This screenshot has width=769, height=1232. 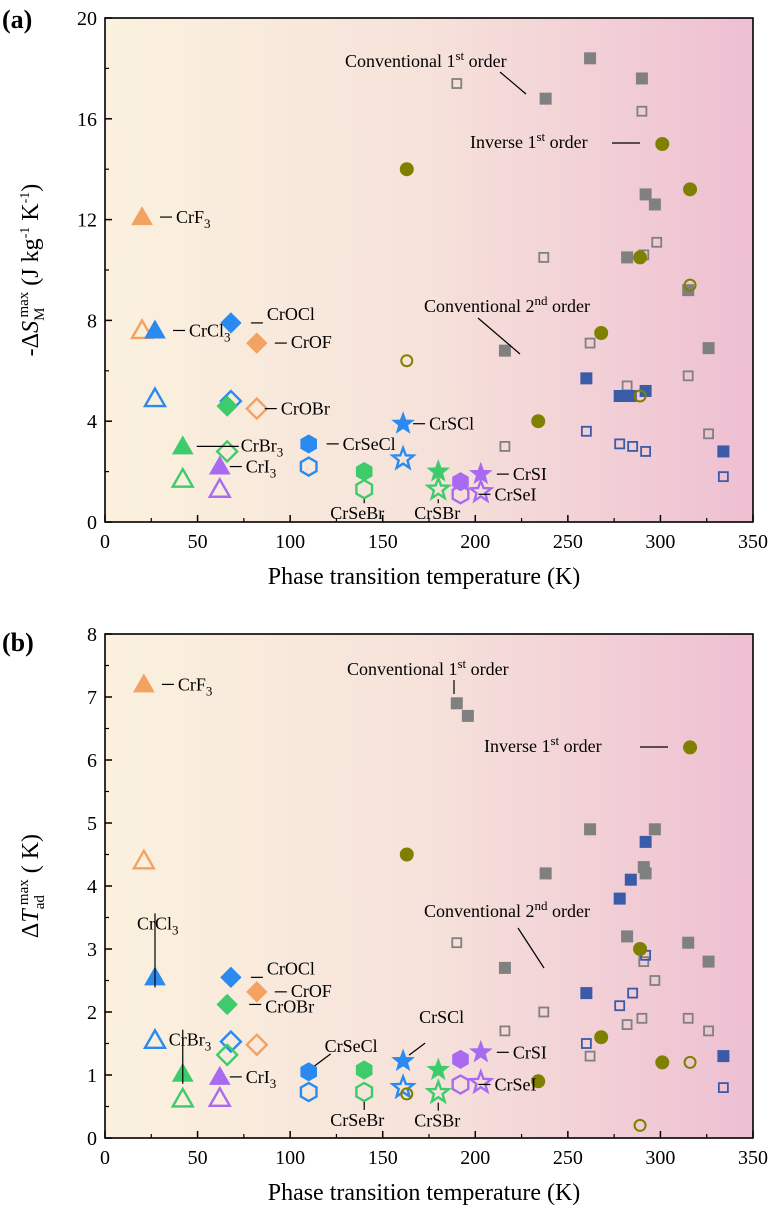 I want to click on order-annotation: Inverse 1st order, so click(x=529, y=140).